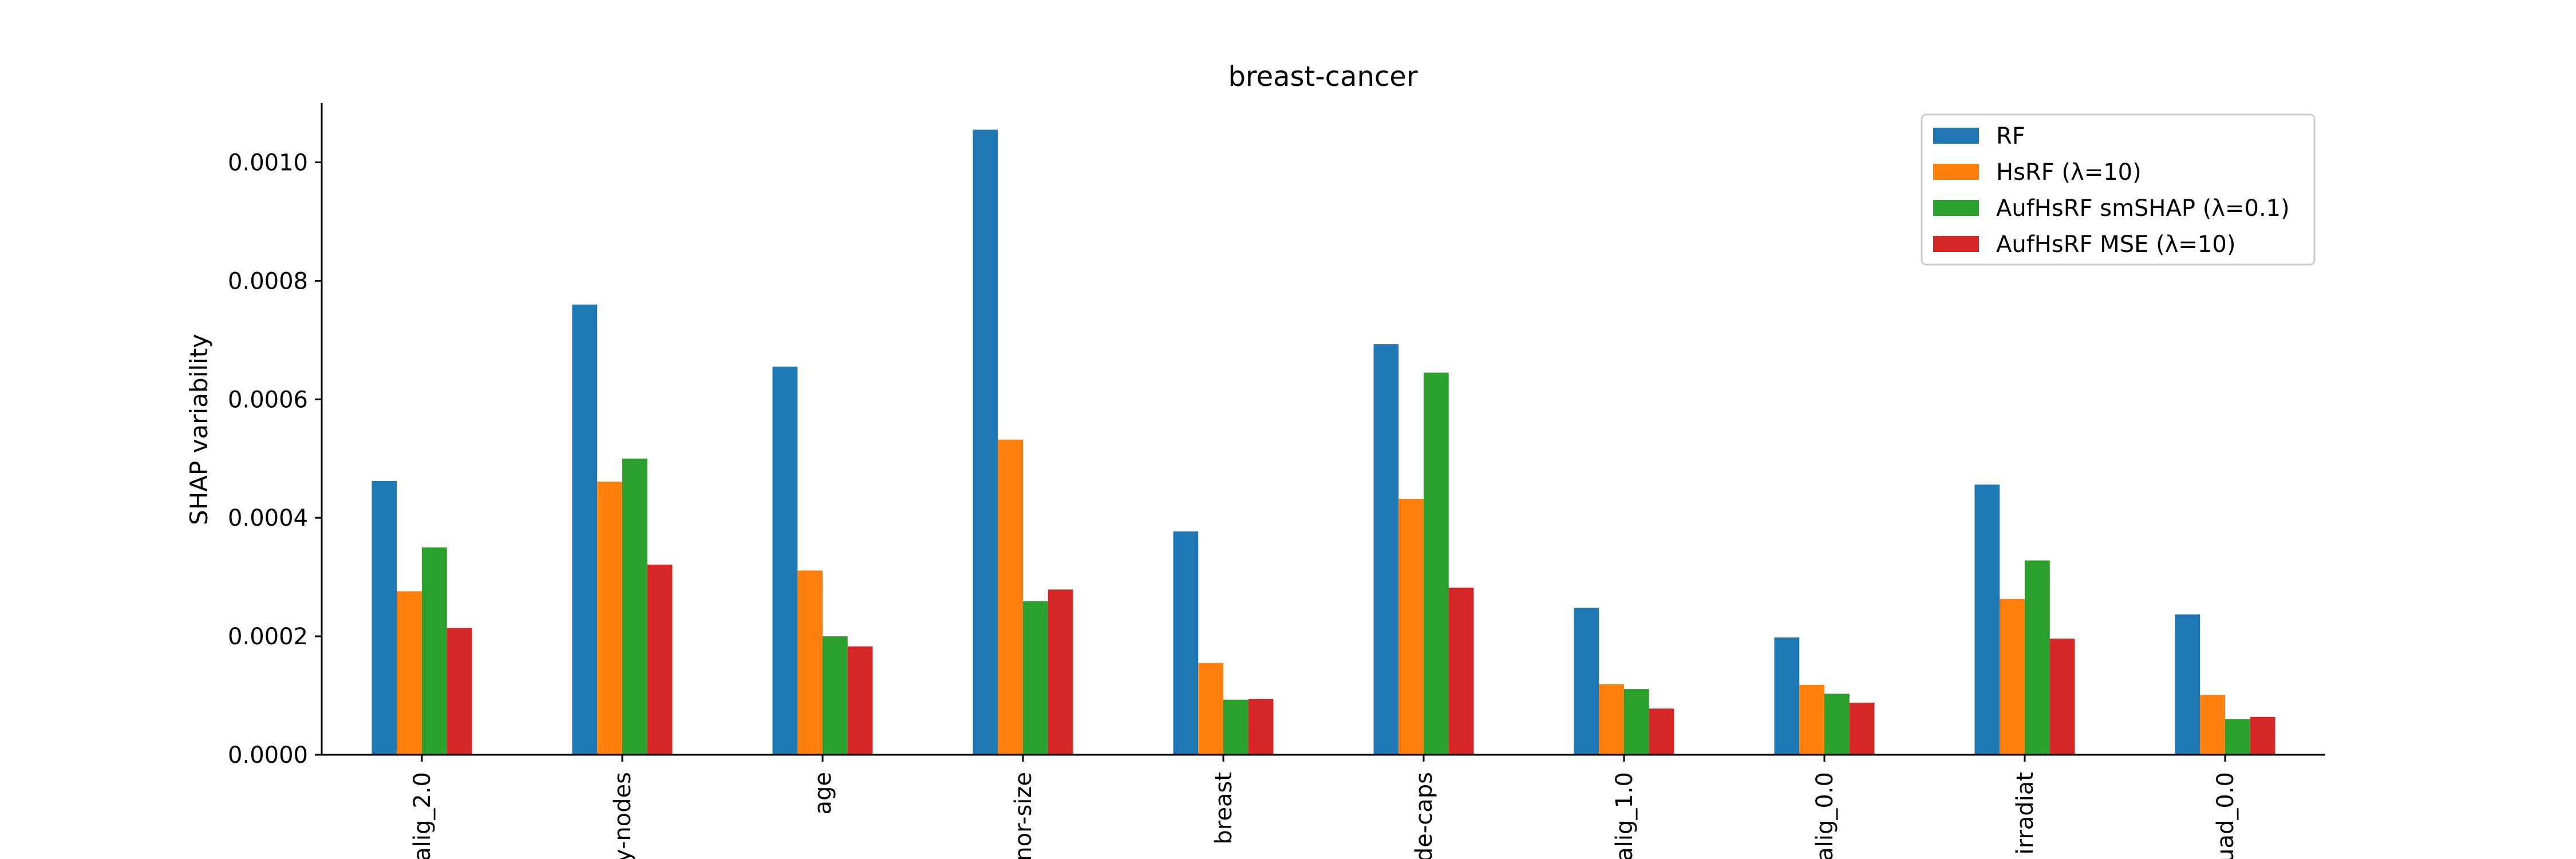 The width and height of the screenshot is (2576, 859). Describe the element at coordinates (268, 637) in the screenshot. I see `y-tick-label: 0.0002` at that location.